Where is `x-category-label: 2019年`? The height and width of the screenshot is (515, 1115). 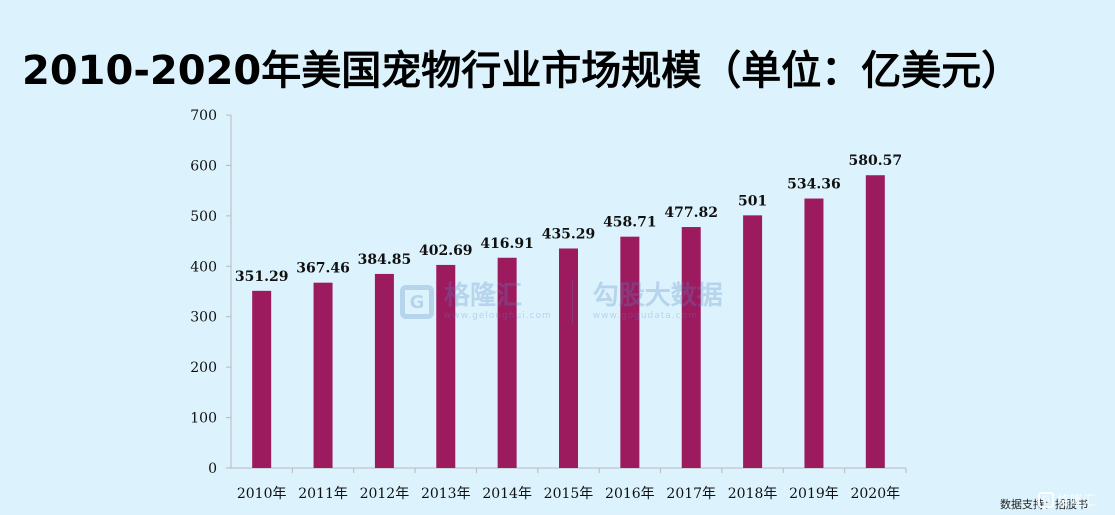
x-category-label: 2019年 is located at coordinates (814, 494).